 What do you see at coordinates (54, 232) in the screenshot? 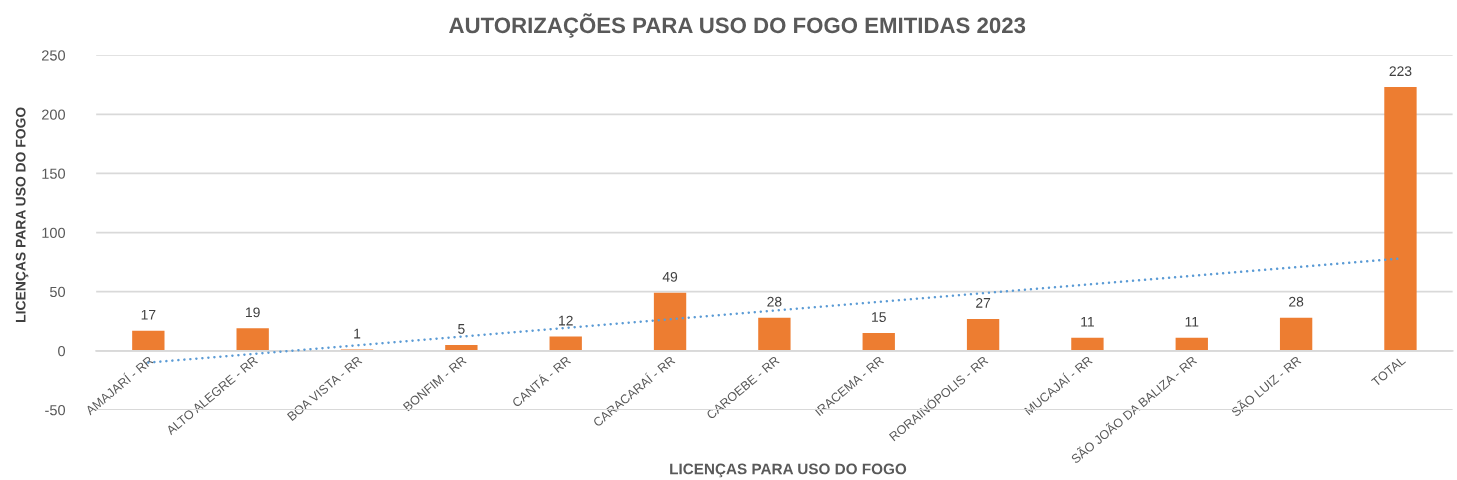
I see `y-tick-label: 100` at bounding box center [54, 232].